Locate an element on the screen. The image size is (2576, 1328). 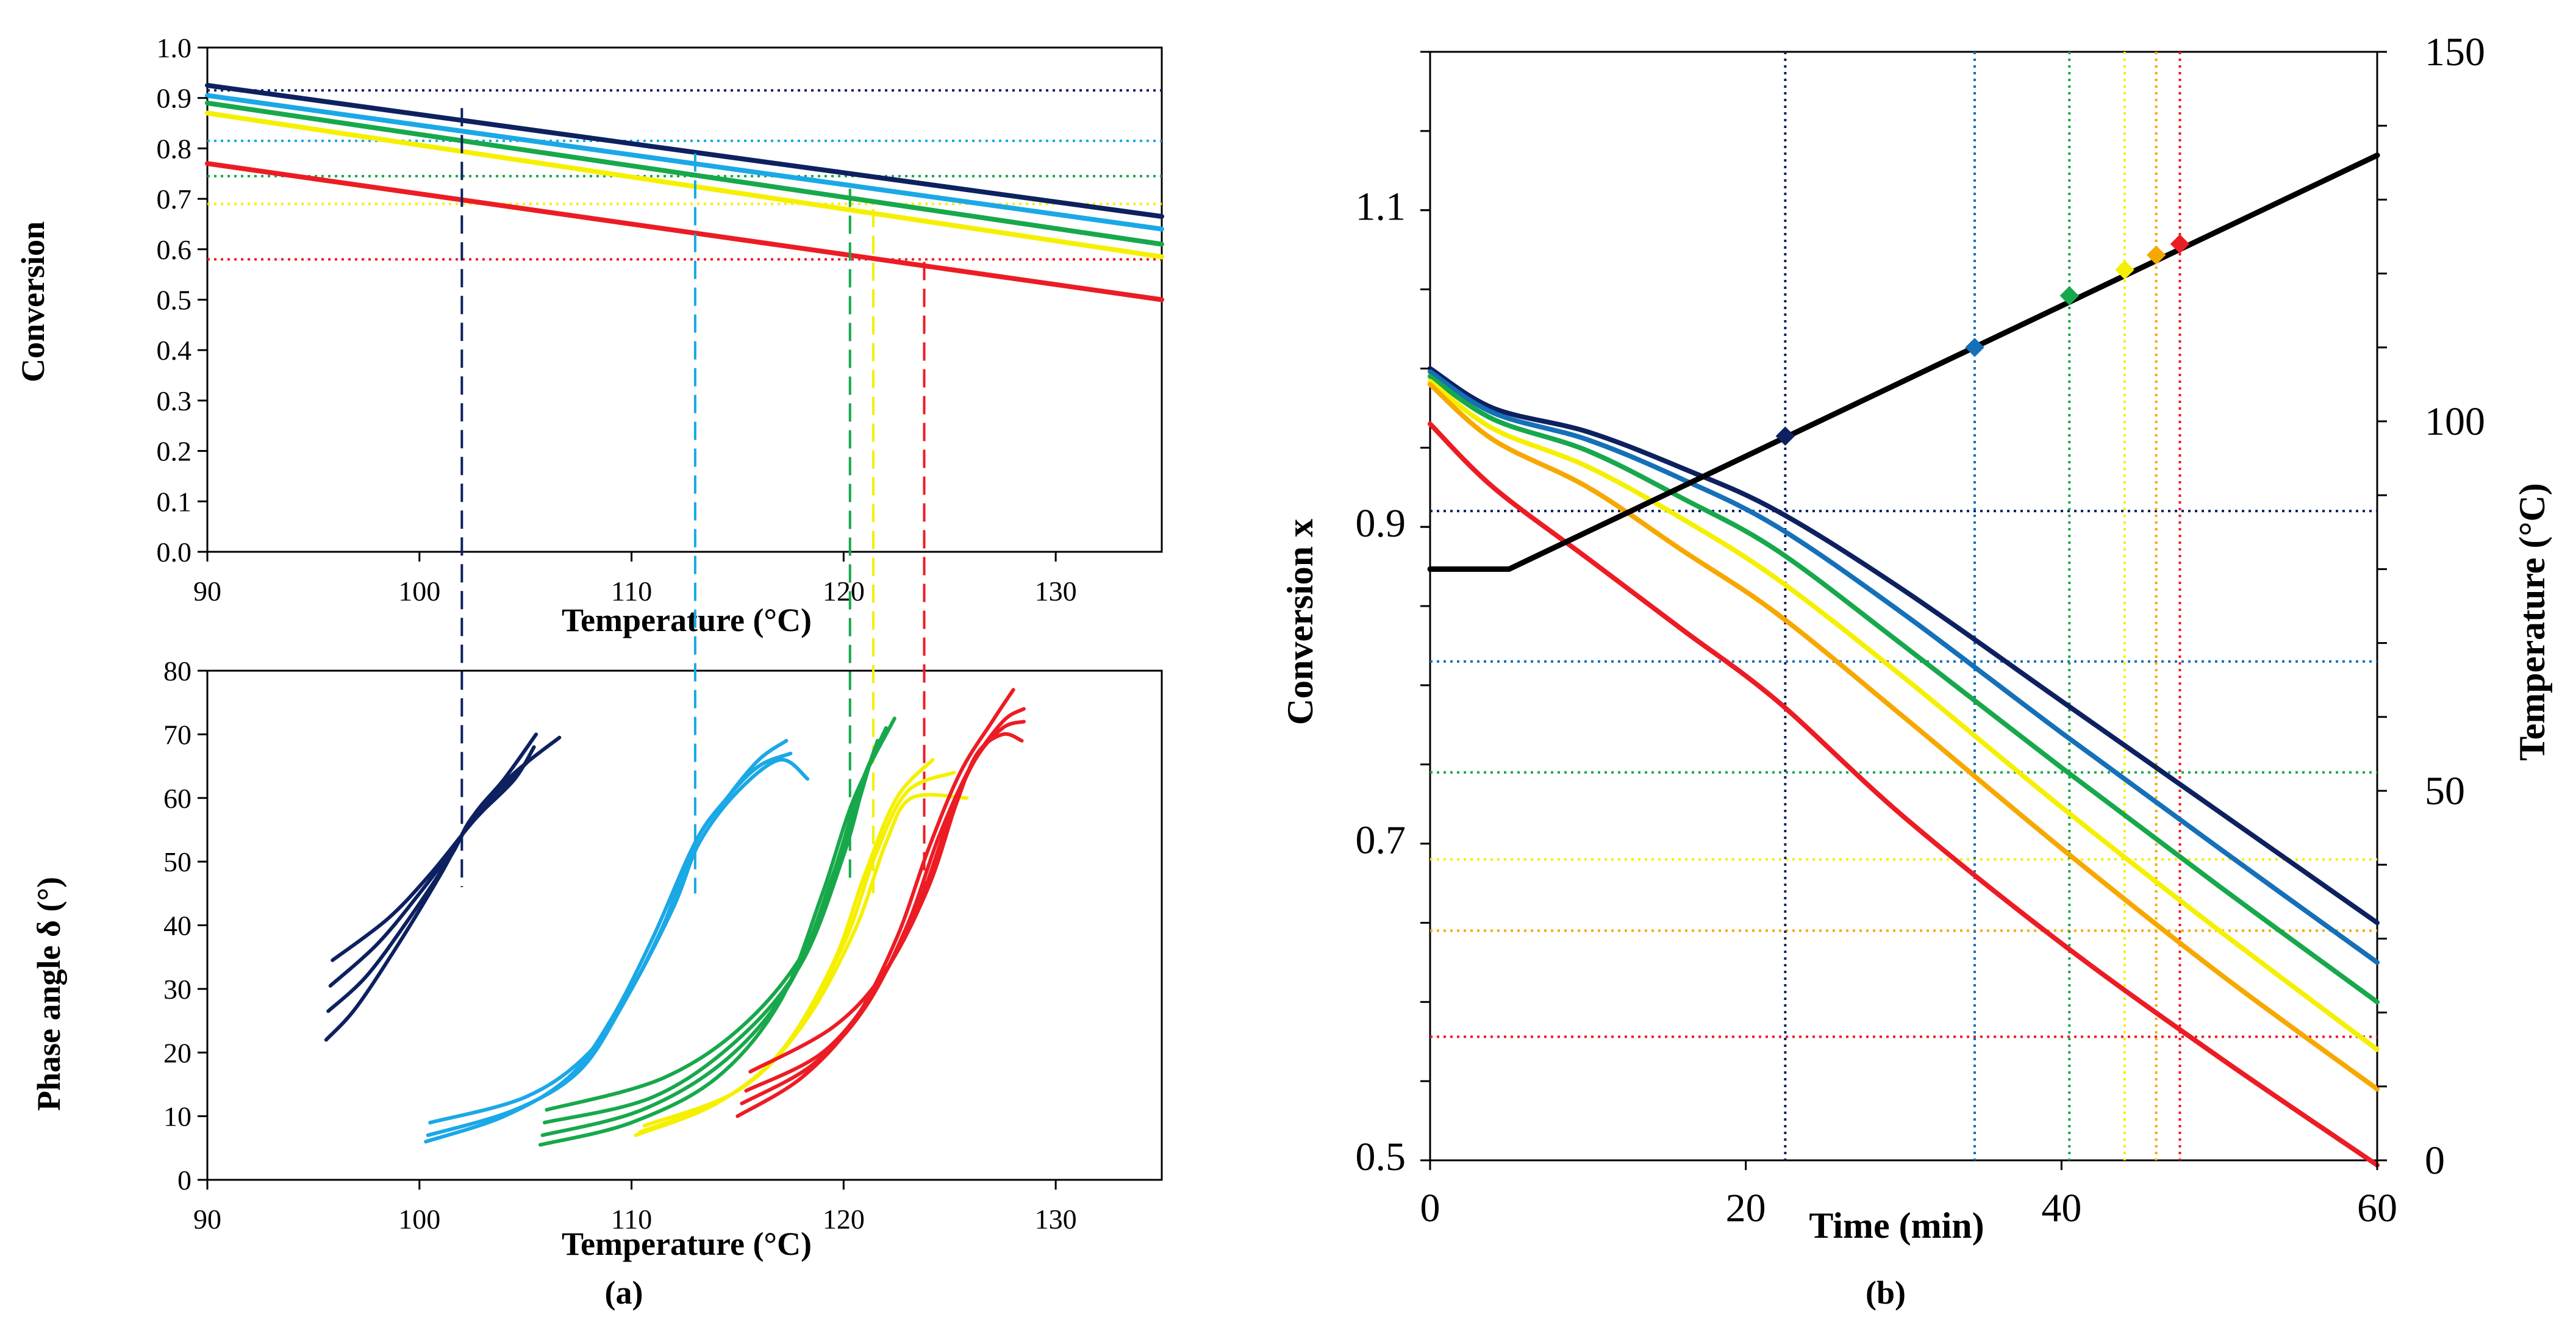
a-bottom-xtick-label: 120 is located at coordinates (844, 1219).